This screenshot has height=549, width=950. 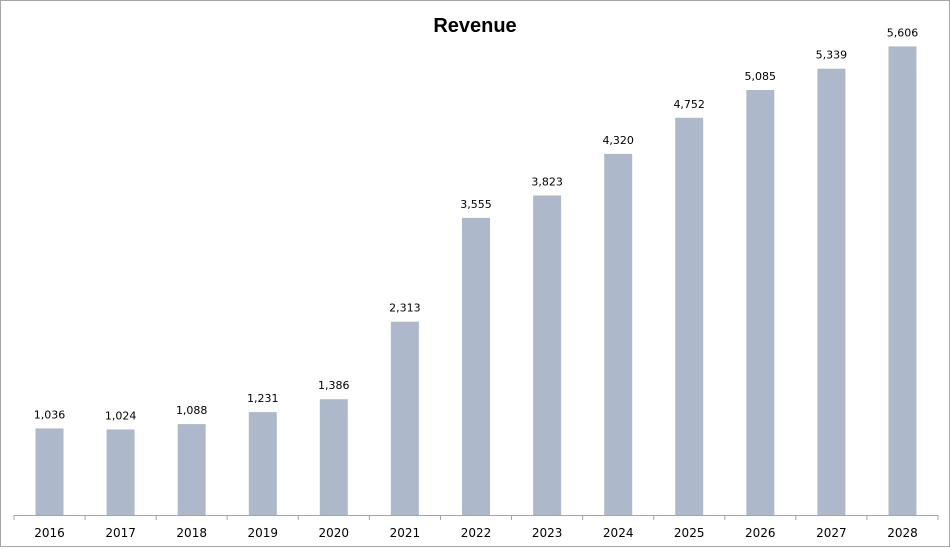 I want to click on data-label-2017: 1,024, so click(x=121, y=415).